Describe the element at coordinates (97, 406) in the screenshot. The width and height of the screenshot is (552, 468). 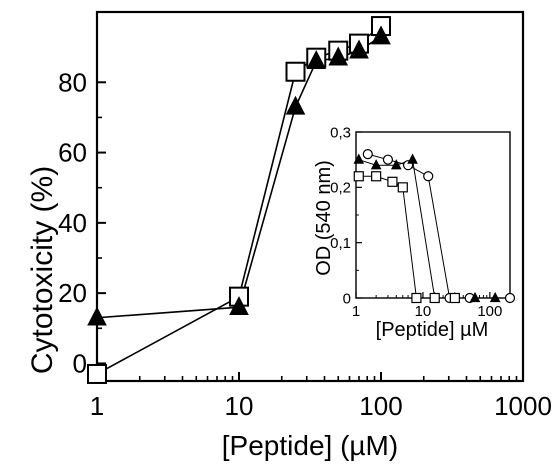
I see `main-x-tick-label: 1` at that location.